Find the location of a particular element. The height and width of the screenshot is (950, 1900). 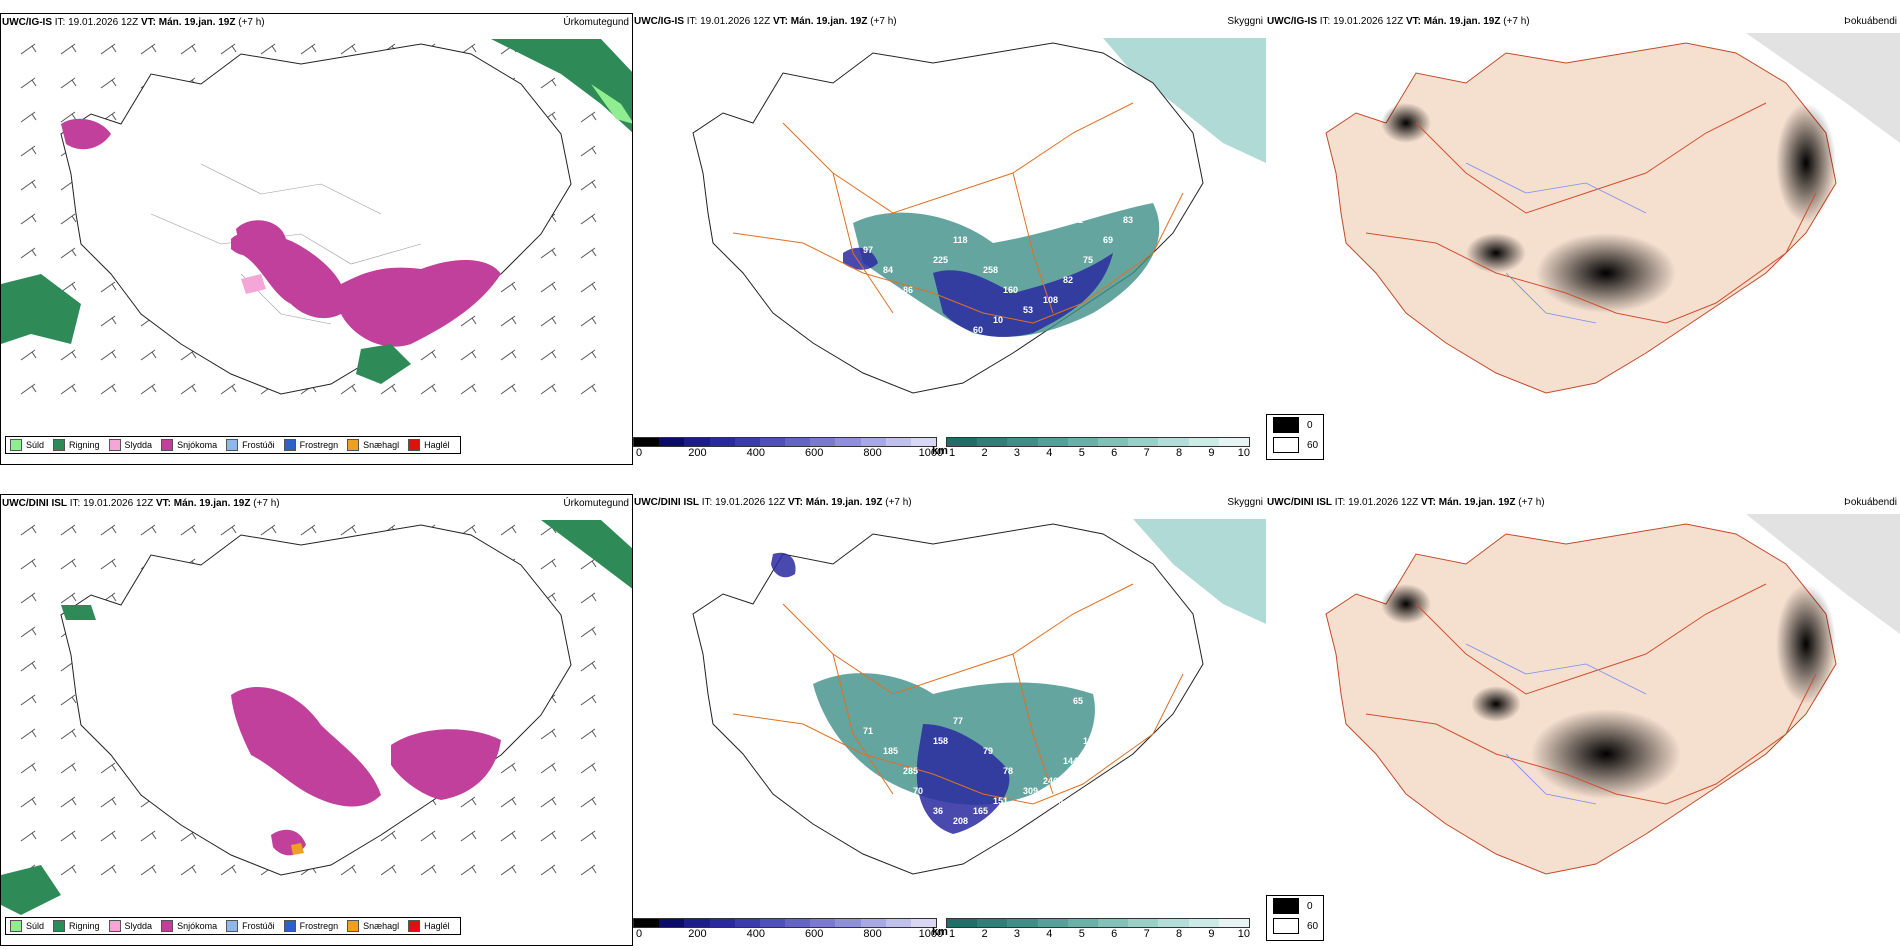

legend-item: Slydda is located at coordinates (130, 926).